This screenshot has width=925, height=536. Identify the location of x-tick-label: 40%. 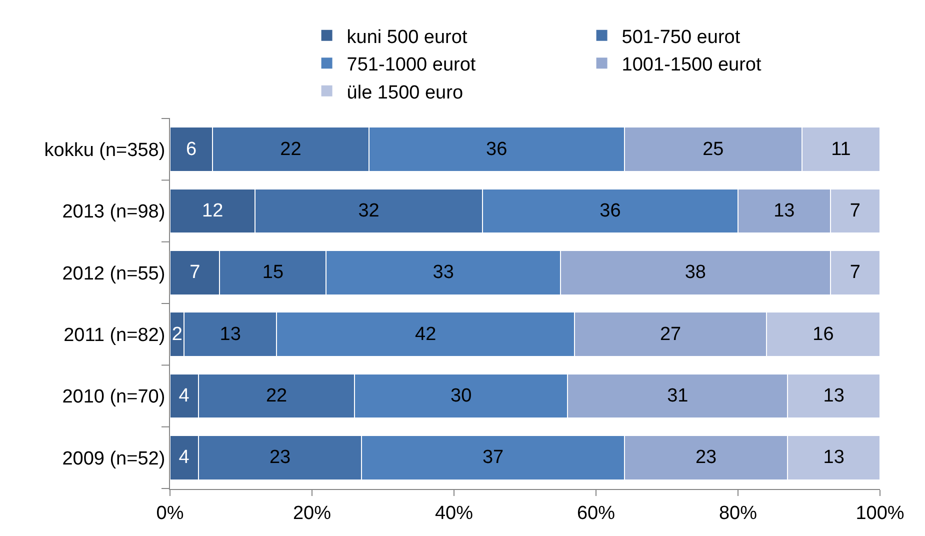
(454, 513).